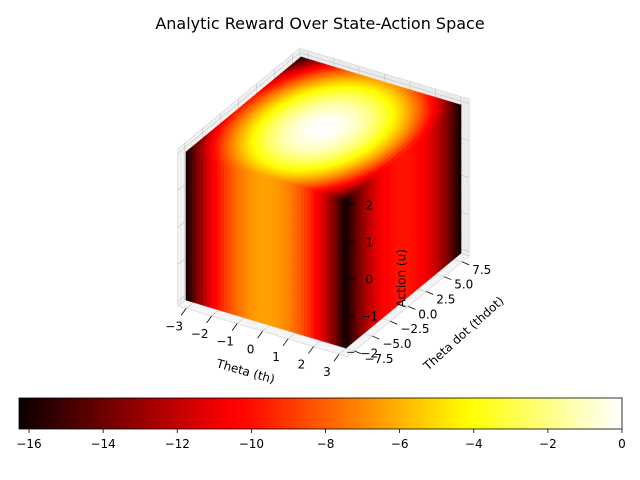 The height and width of the screenshot is (480, 640). What do you see at coordinates (302, 365) in the screenshot?
I see `x-tick-label: 2` at bounding box center [302, 365].